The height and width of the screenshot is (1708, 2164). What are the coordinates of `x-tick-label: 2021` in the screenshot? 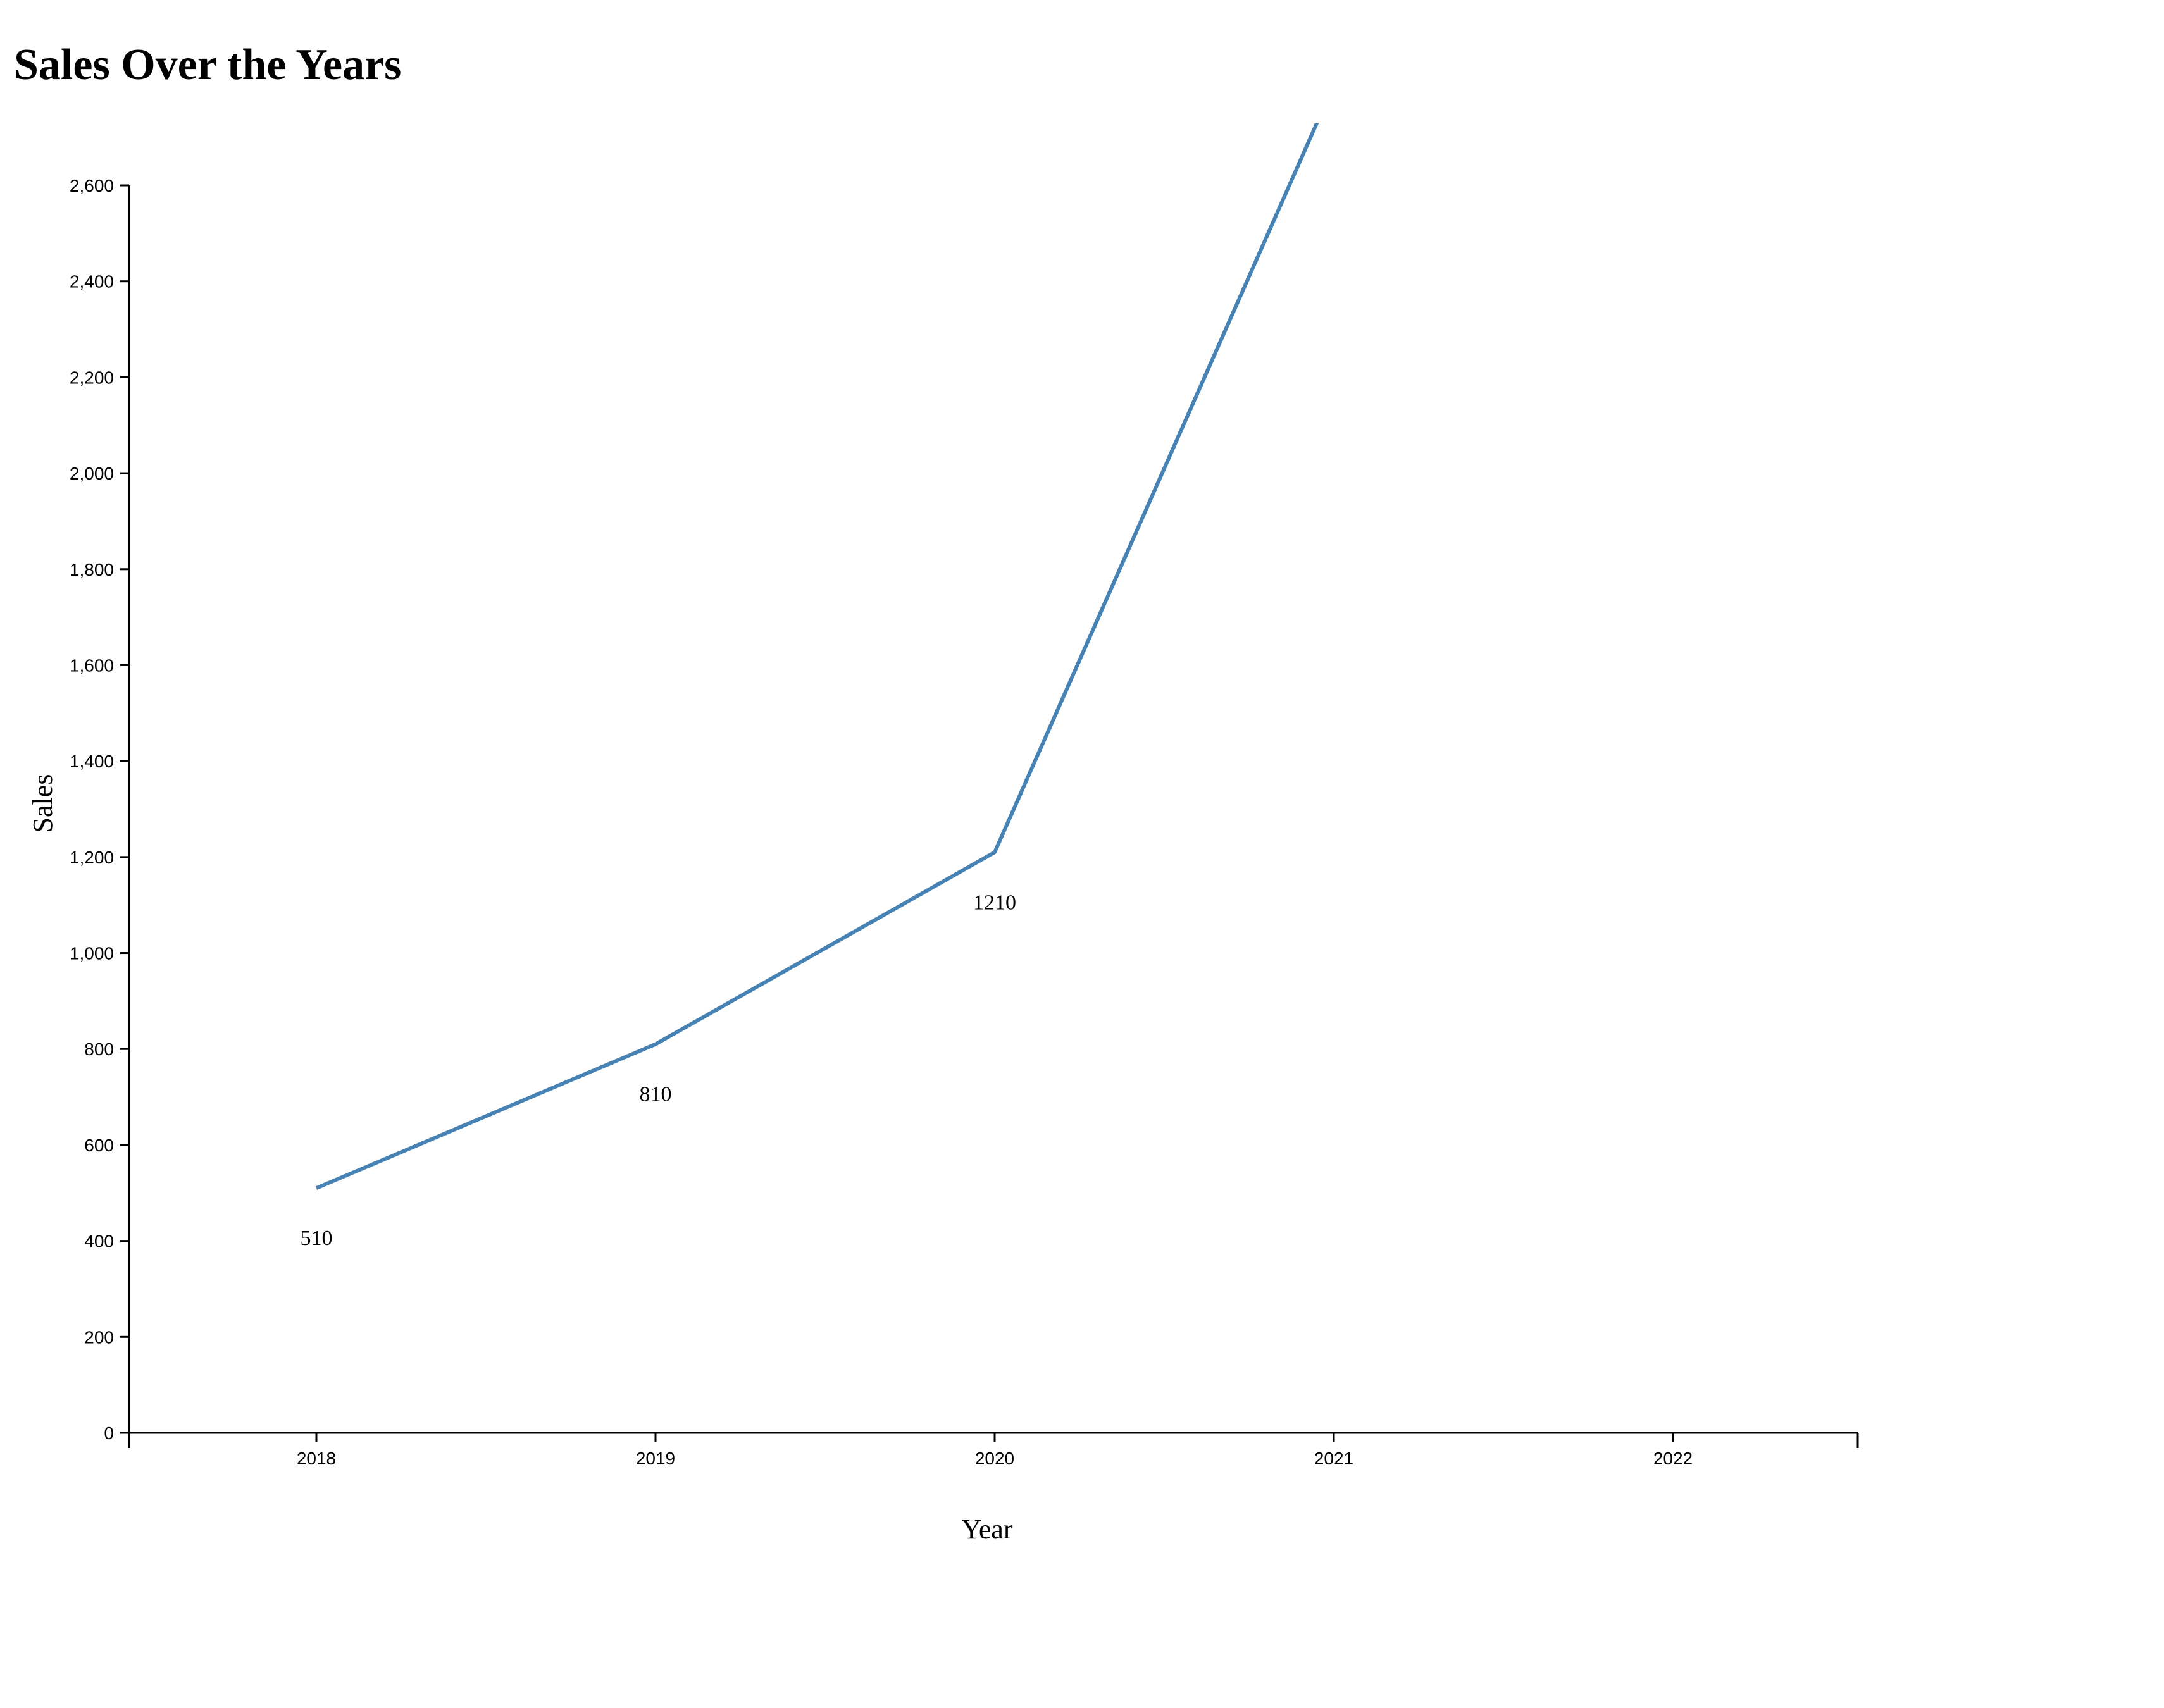 It's located at (1334, 1458).